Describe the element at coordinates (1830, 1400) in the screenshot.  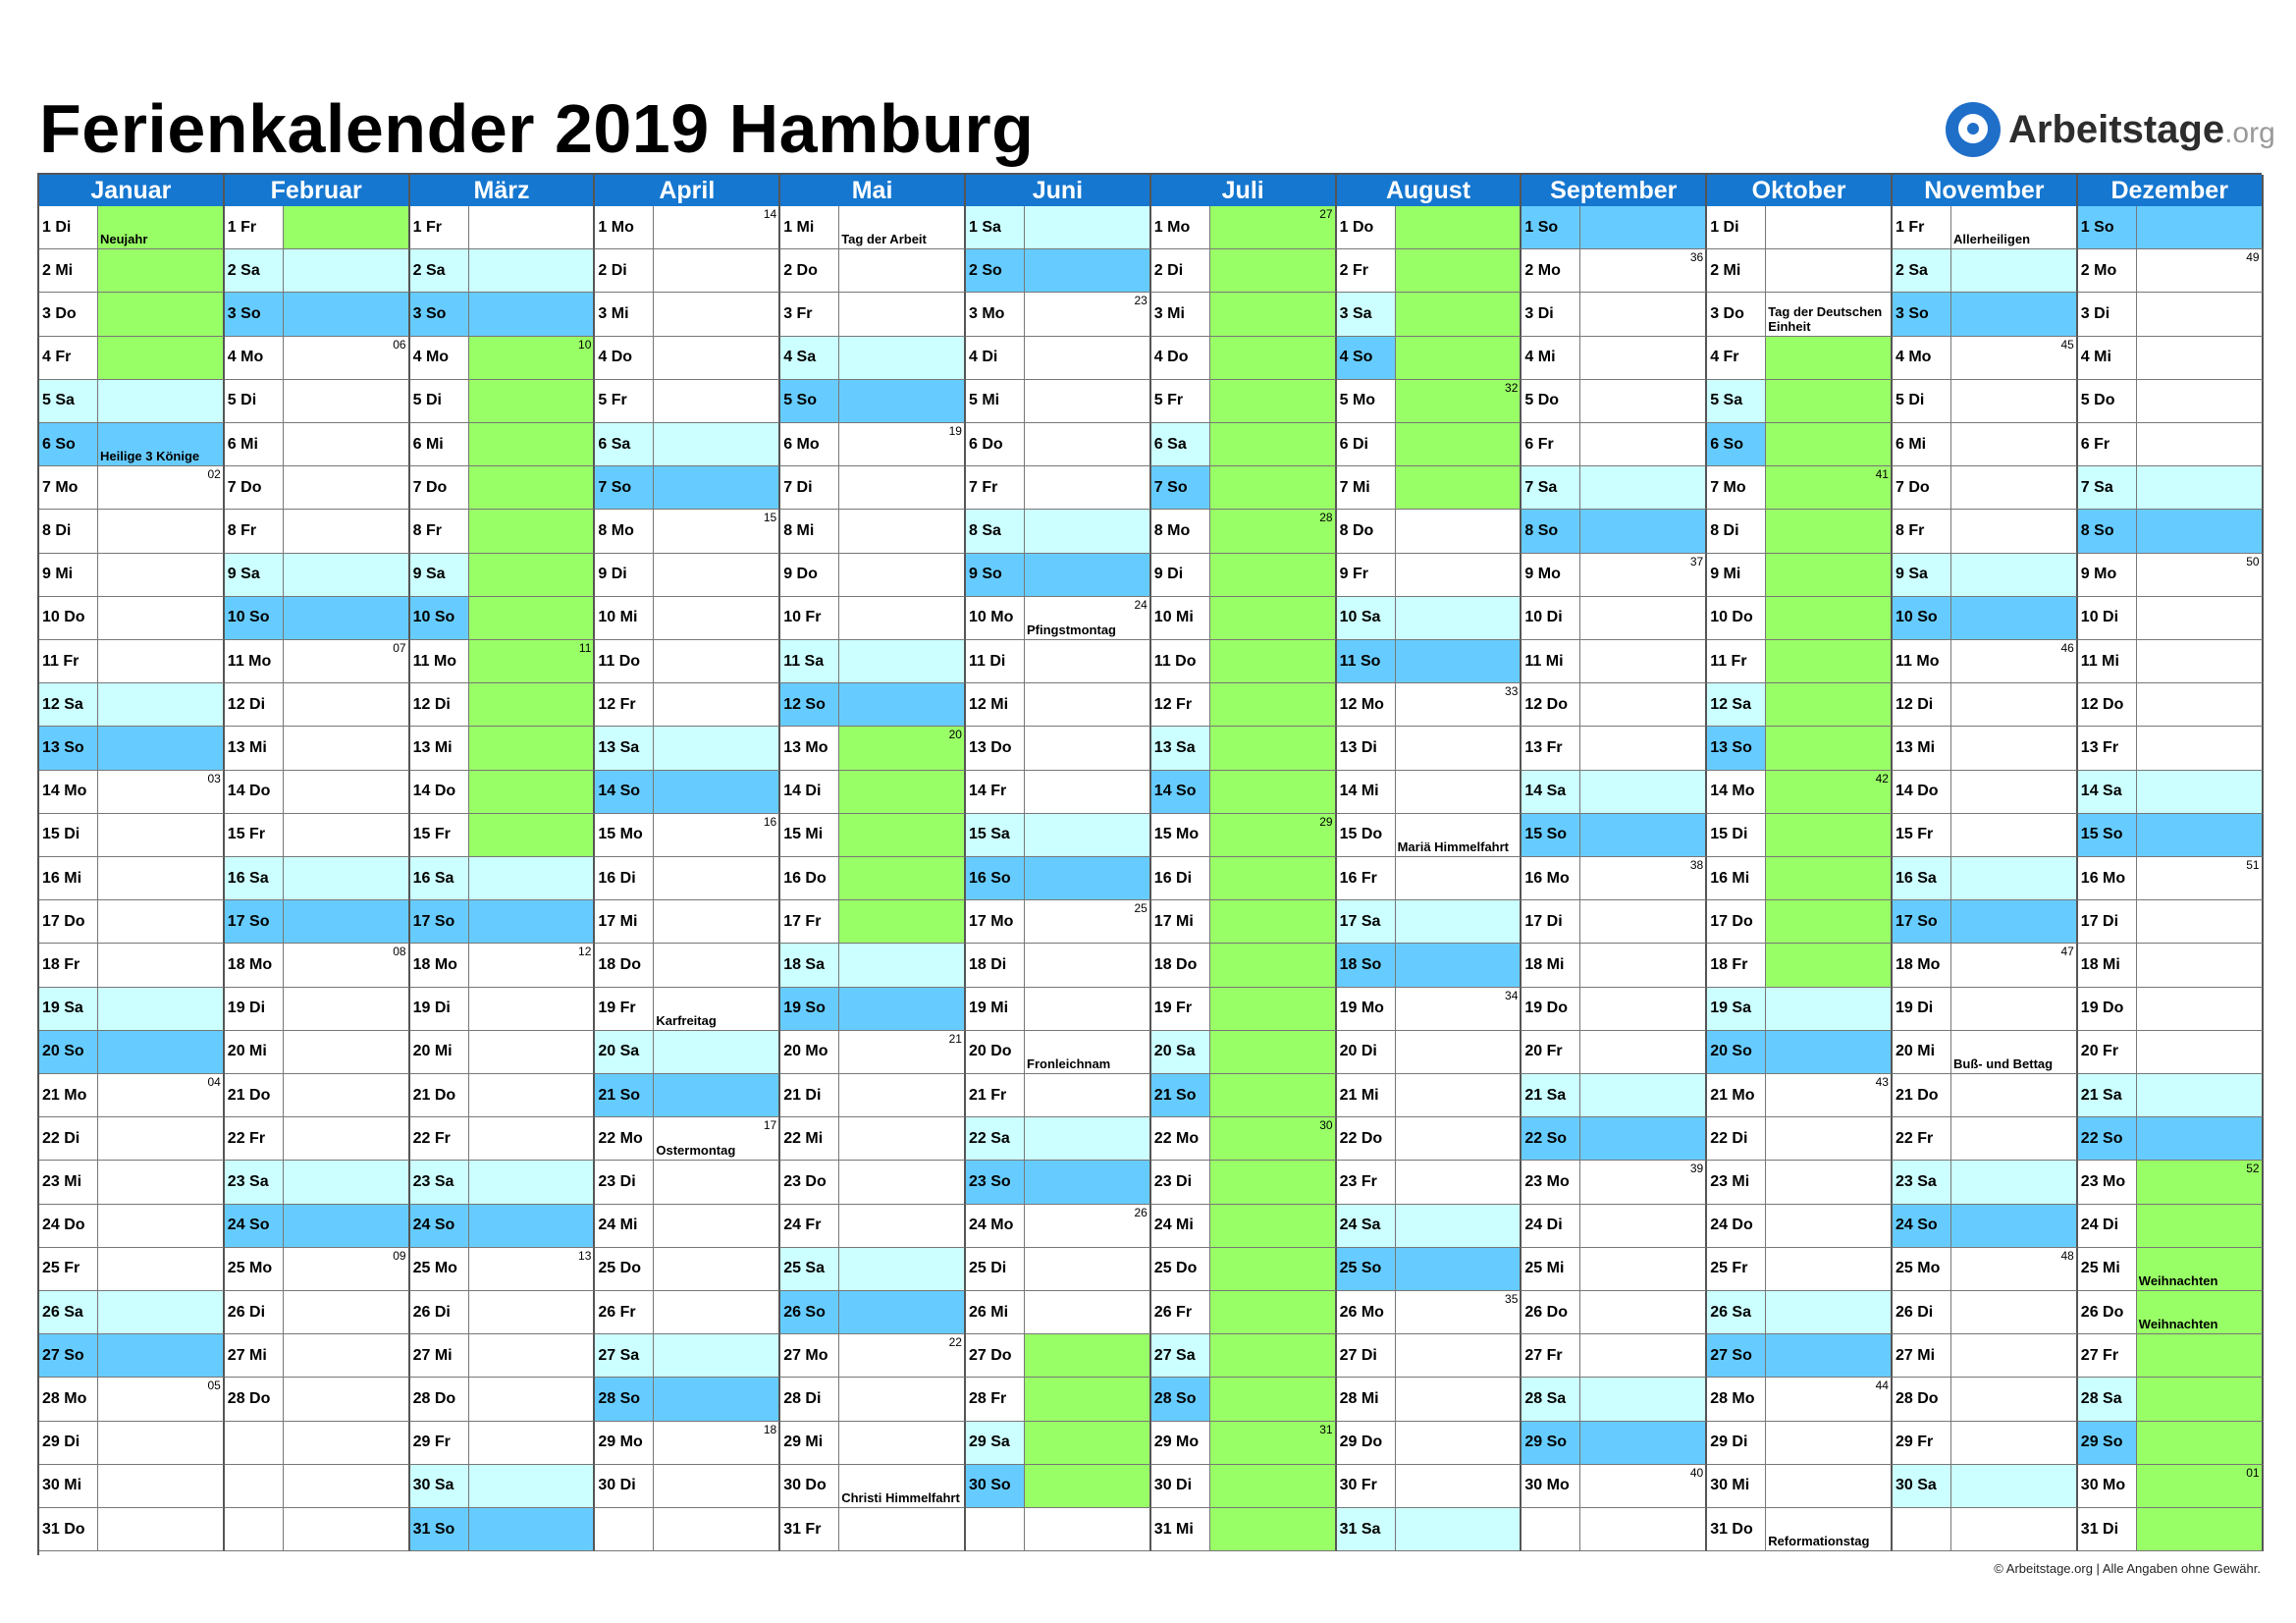
I see `day-note-cell: 44` at that location.